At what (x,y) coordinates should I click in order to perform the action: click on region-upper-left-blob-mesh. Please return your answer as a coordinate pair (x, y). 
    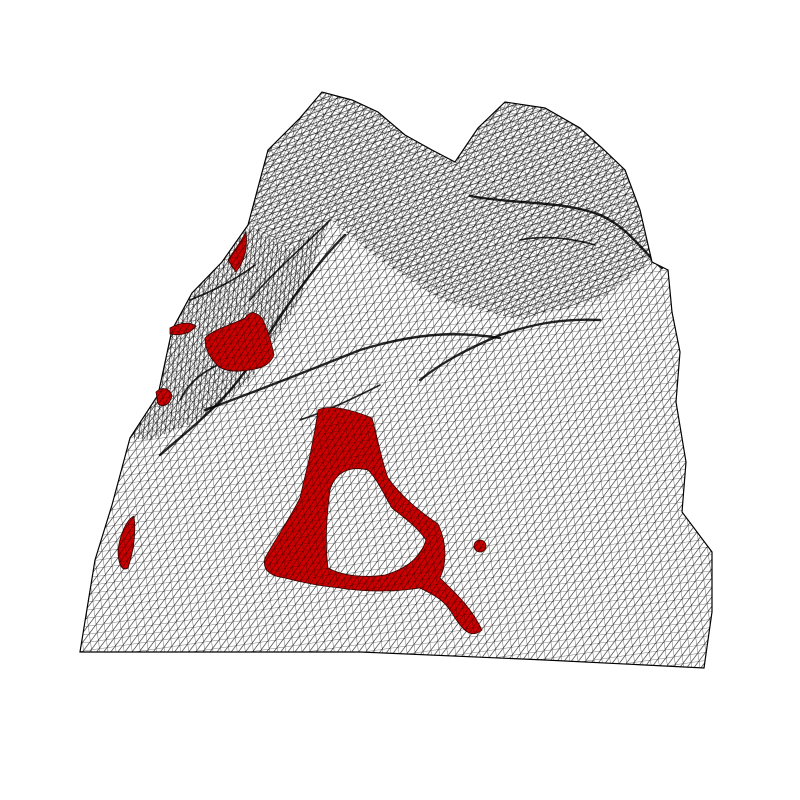
    Looking at the image, I should click on (239, 342).